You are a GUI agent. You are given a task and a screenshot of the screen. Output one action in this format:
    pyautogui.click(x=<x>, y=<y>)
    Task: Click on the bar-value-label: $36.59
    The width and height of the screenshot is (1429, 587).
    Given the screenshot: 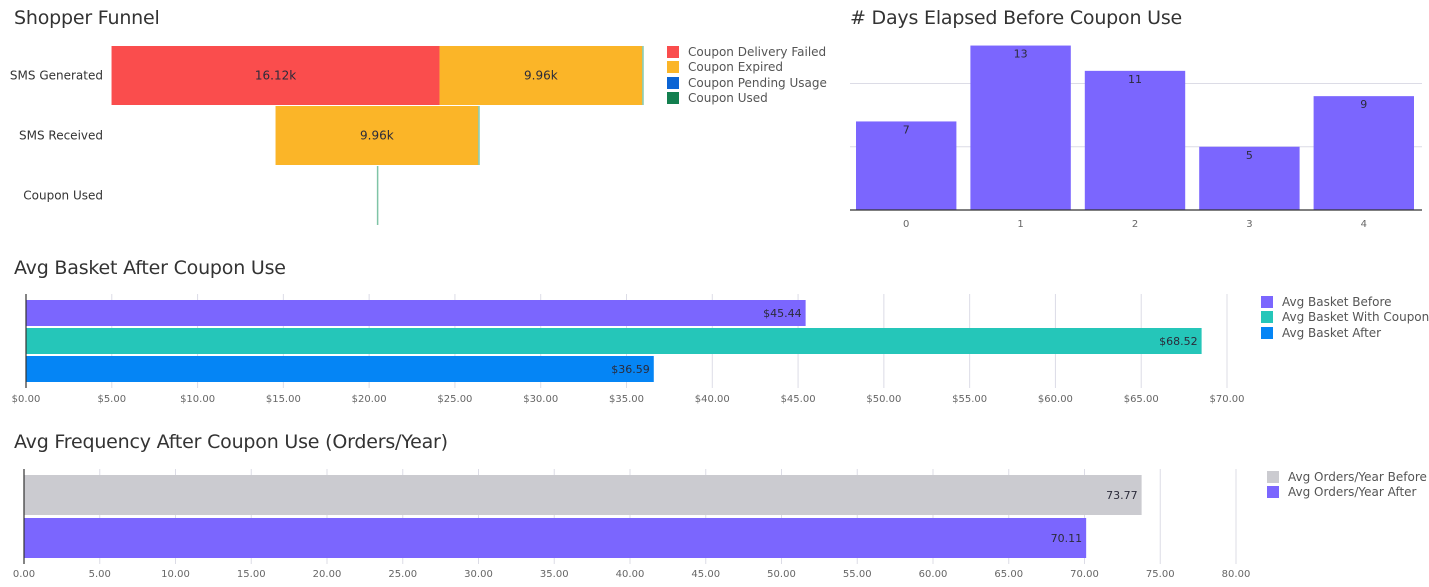 What is the action you would take?
    pyautogui.click(x=630, y=369)
    